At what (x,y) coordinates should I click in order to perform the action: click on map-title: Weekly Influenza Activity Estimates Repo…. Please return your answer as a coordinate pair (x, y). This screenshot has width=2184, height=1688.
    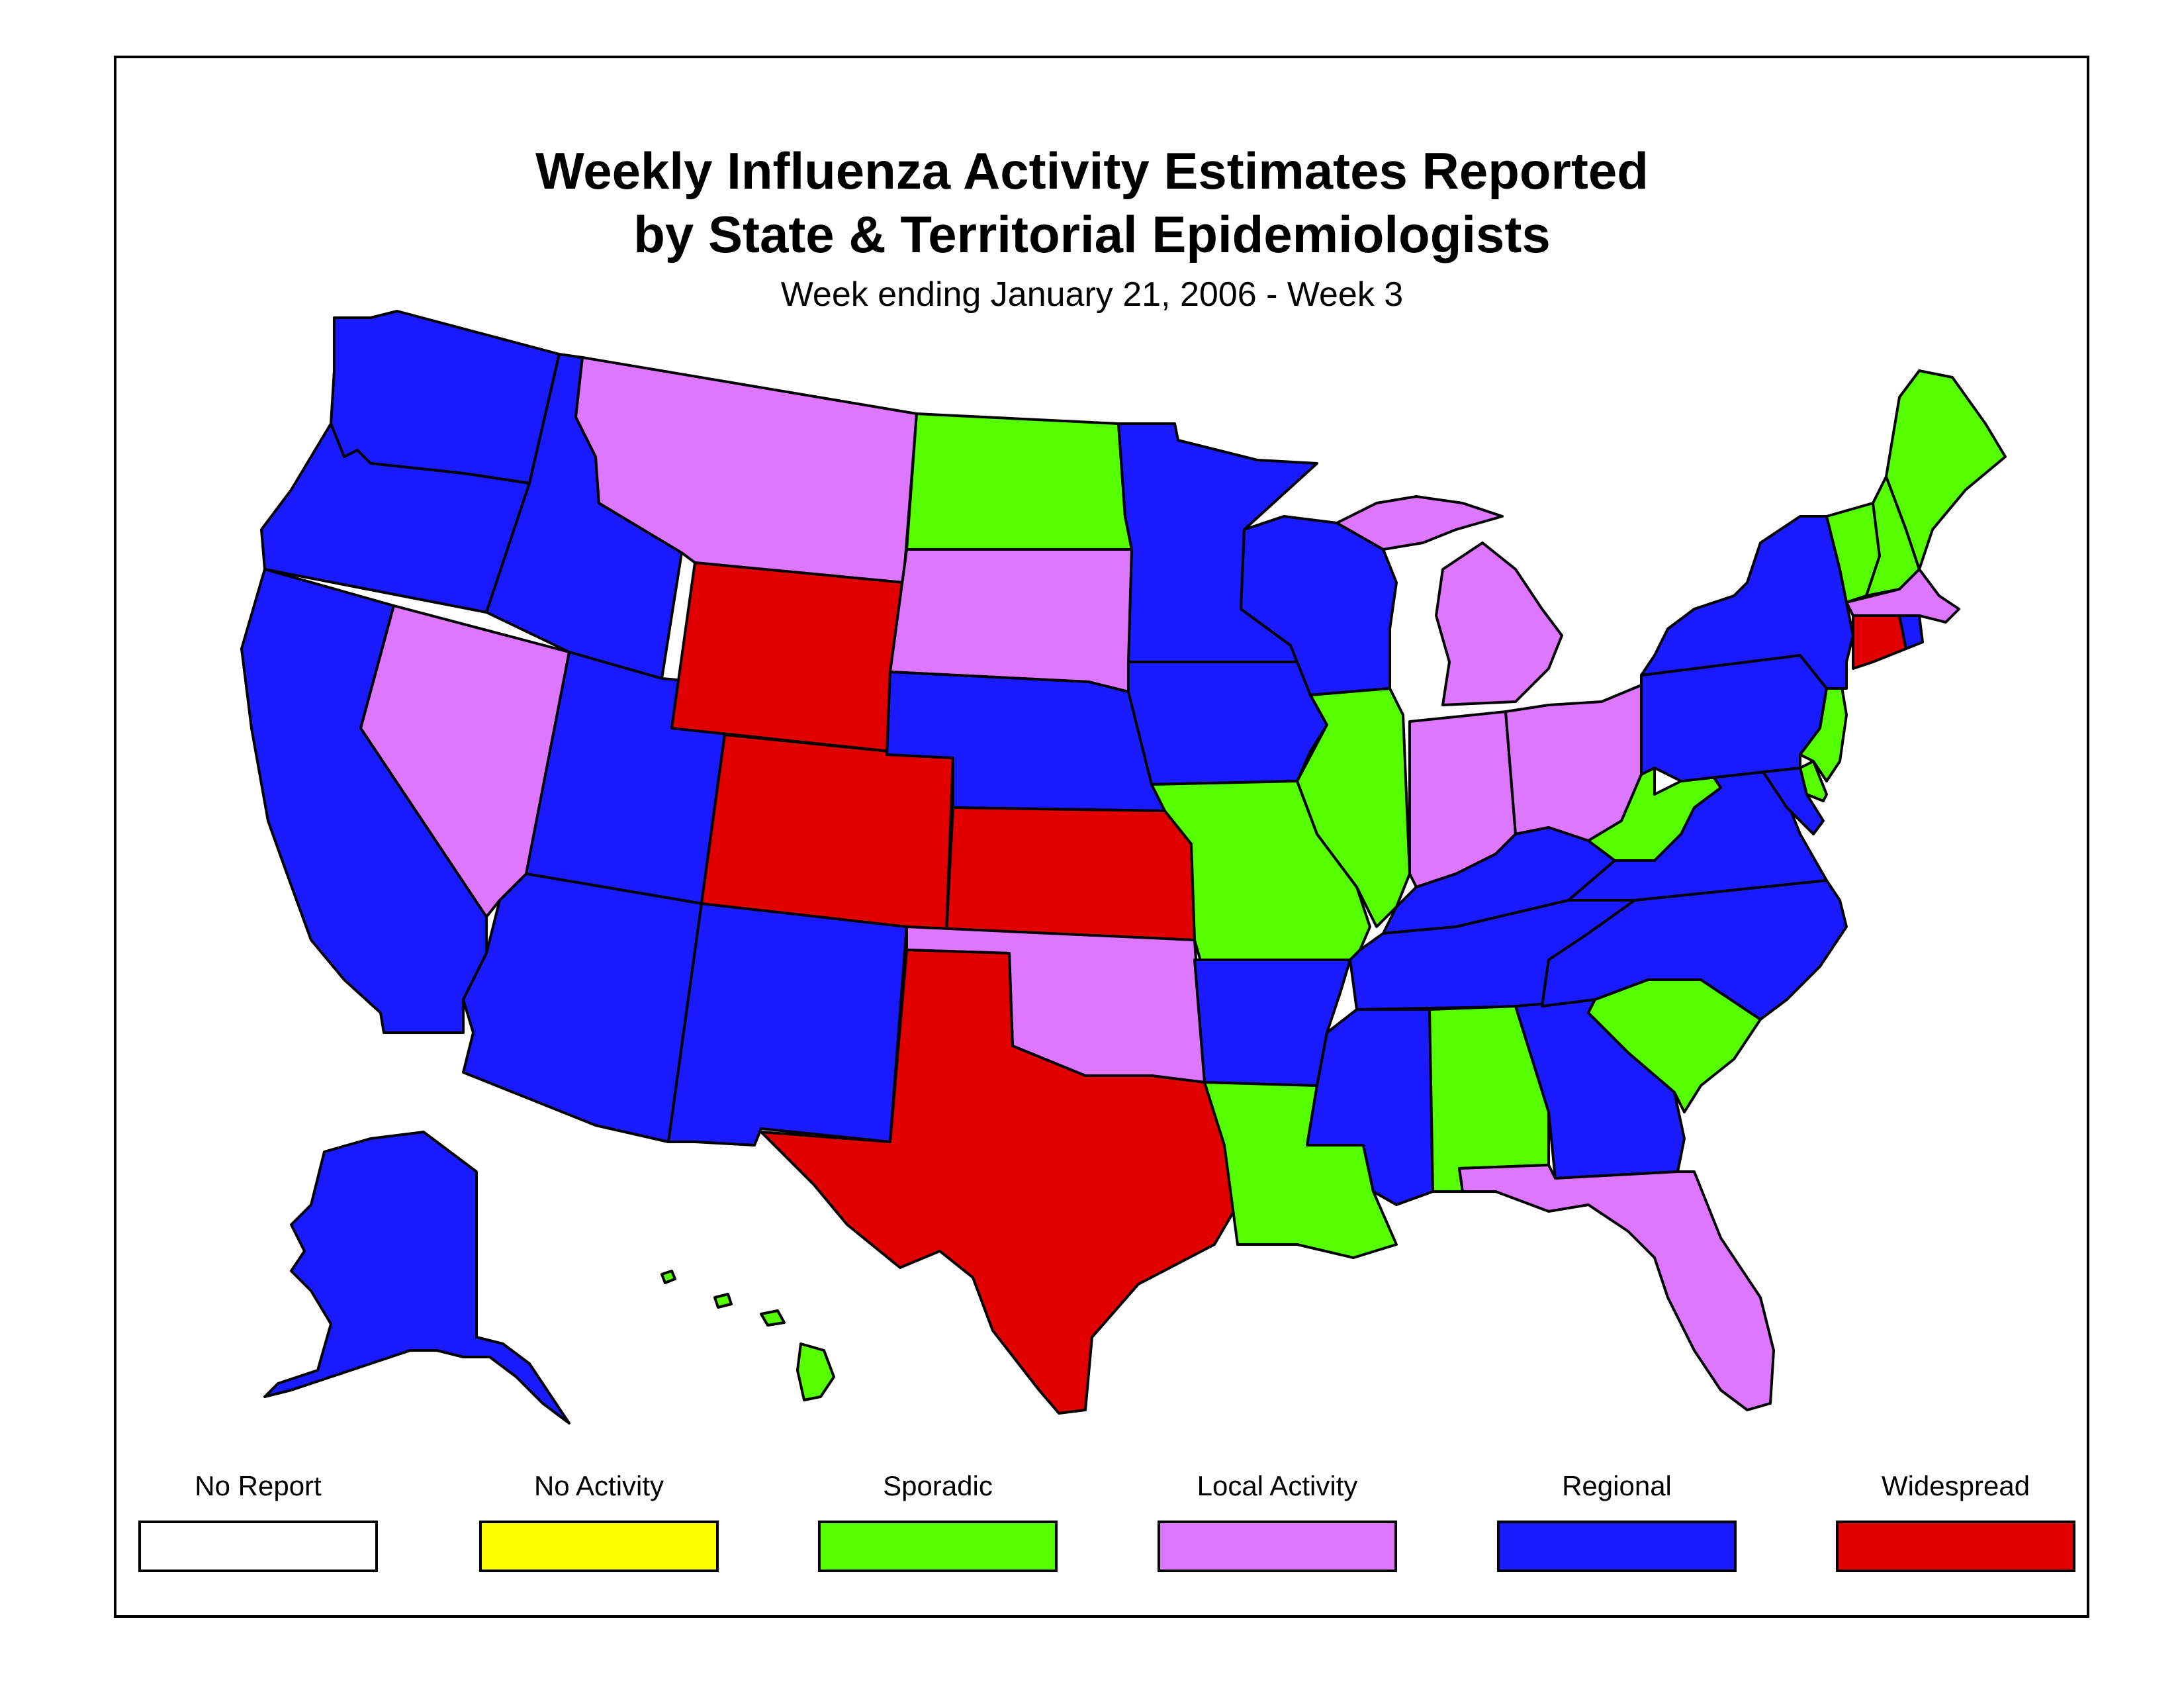
    Looking at the image, I should click on (1092, 202).